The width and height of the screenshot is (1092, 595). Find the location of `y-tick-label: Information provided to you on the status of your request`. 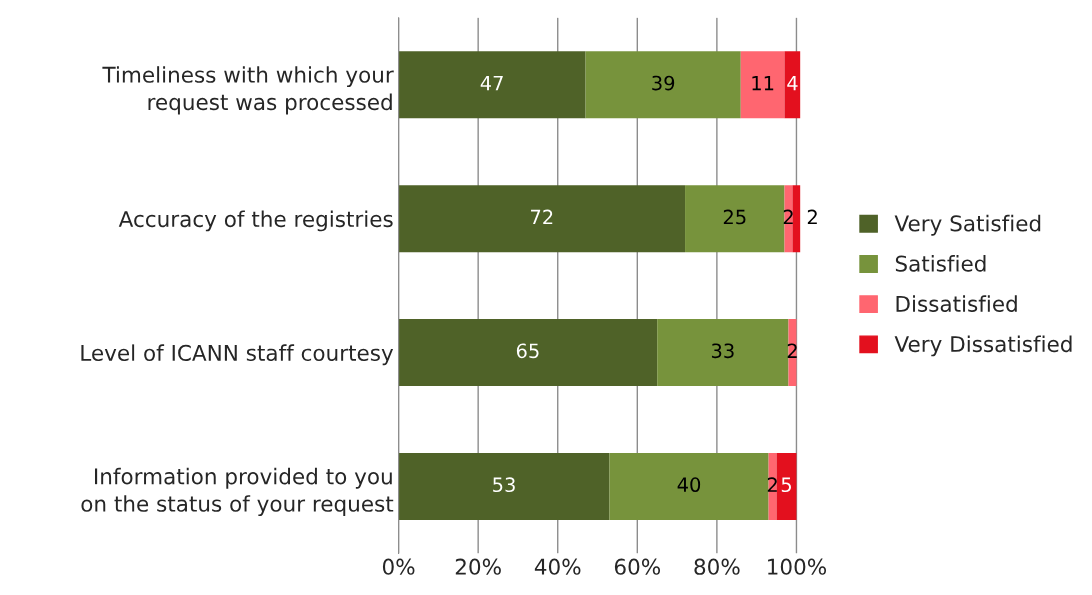

y-tick-label: Information provided to you on the status of your request is located at coordinates (237, 492).